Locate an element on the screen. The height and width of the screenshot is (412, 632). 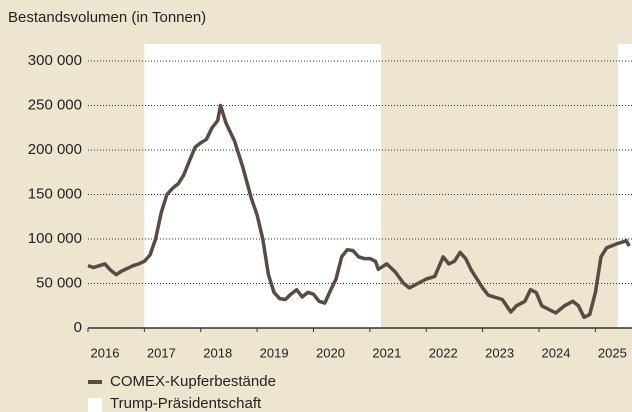
y-tick-label: 50 000 is located at coordinates (59, 282).